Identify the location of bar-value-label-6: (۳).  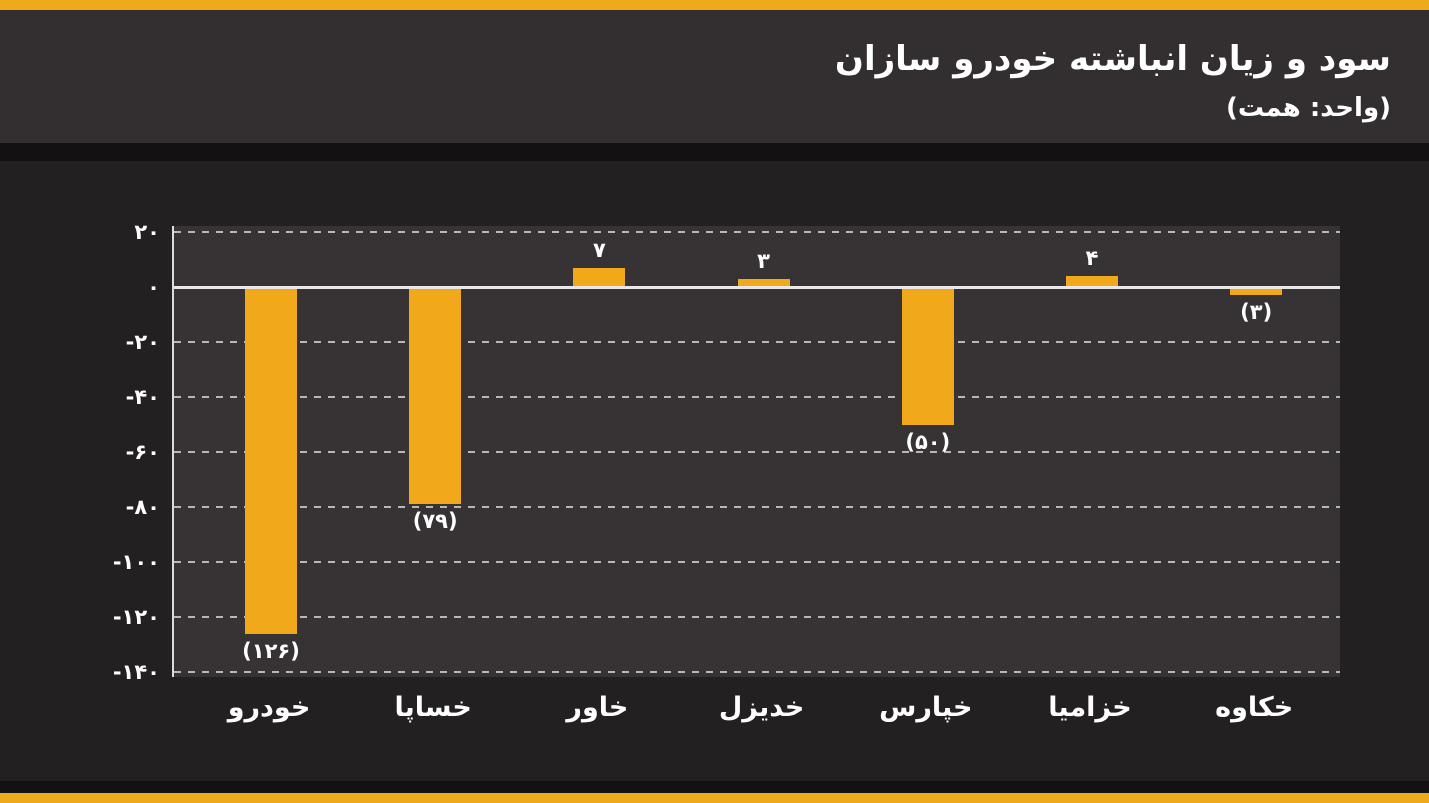
(1256, 312).